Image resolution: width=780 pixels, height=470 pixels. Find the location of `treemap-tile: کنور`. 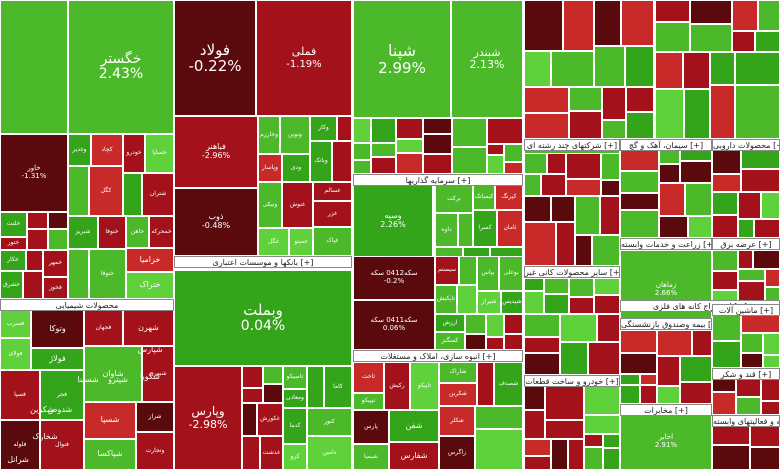

treemap-tile: کنور is located at coordinates (329, 422).